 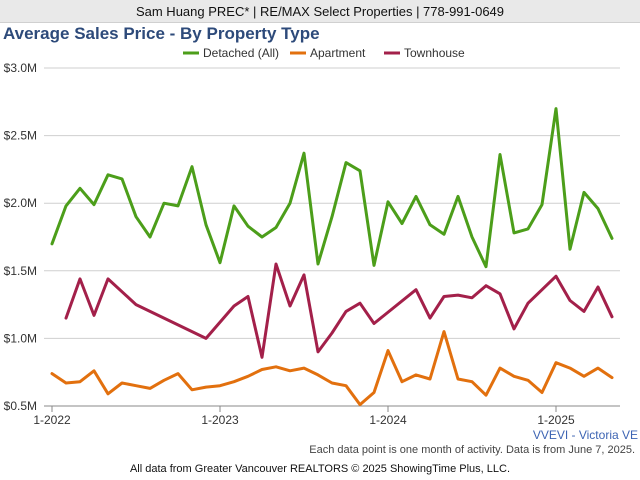 What do you see at coordinates (388, 420) in the screenshot?
I see `x-tick-label: 1-2024` at bounding box center [388, 420].